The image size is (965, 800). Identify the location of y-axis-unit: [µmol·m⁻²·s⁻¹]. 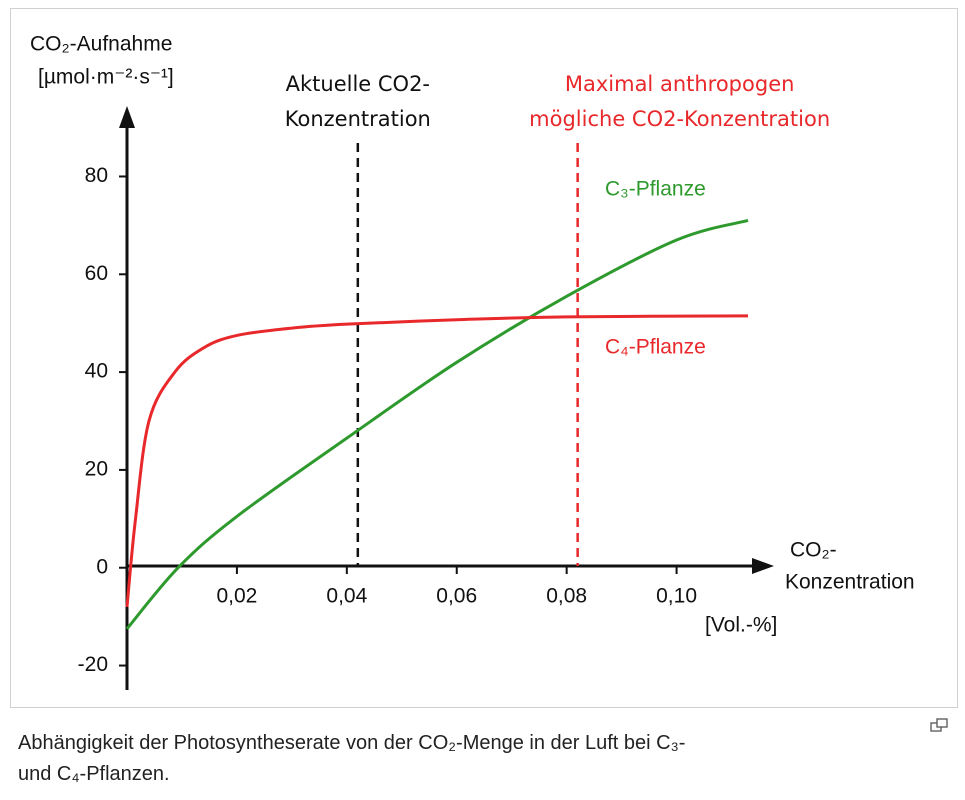
(106, 77).